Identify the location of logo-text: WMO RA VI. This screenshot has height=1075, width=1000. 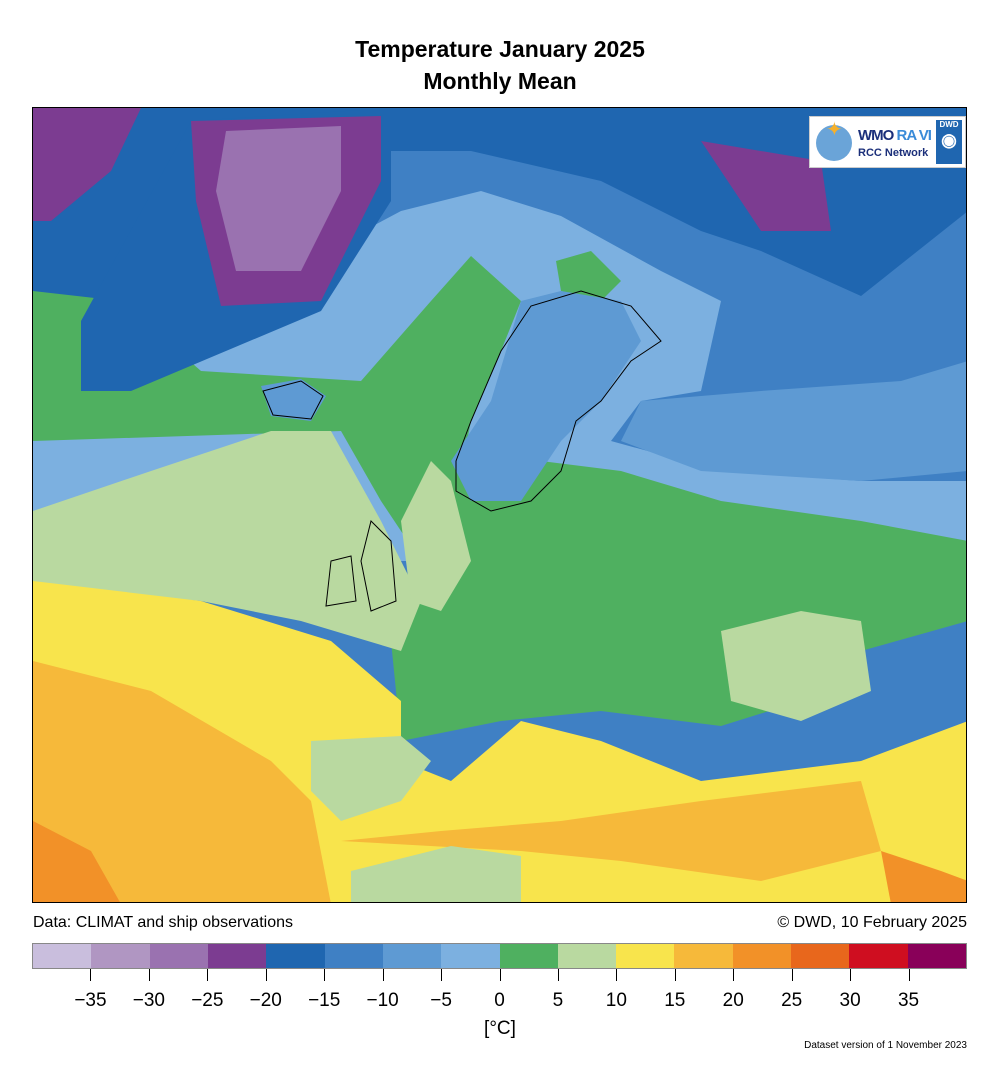
(895, 135).